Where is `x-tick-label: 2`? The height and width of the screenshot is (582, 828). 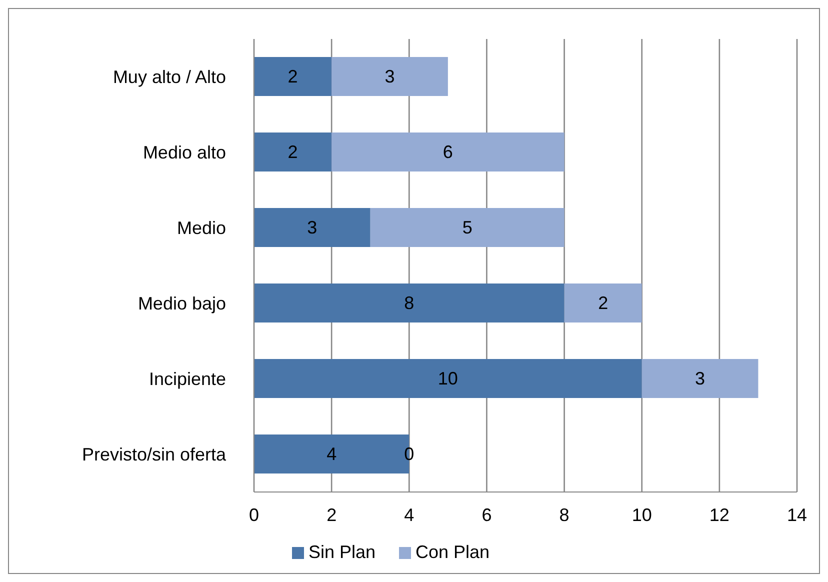
x-tick-label: 2 is located at coordinates (331, 514).